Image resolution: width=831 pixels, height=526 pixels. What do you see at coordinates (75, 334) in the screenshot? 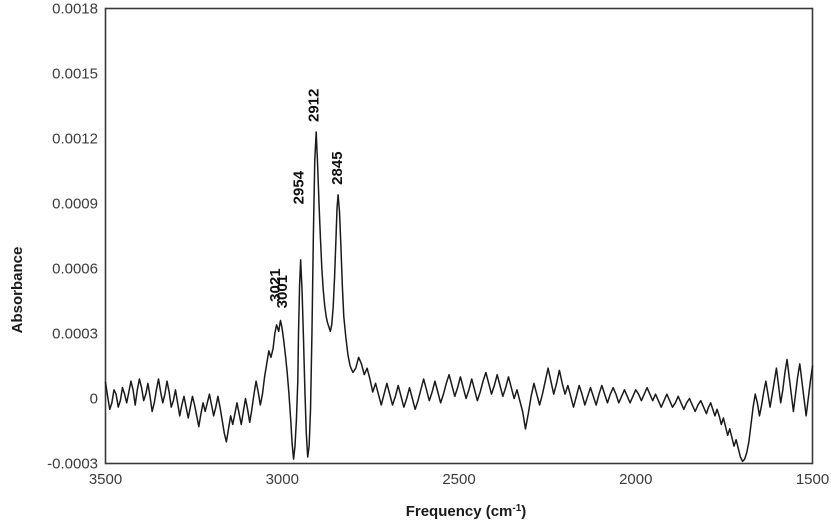
I see `y-tick-label: 0.0003` at bounding box center [75, 334].